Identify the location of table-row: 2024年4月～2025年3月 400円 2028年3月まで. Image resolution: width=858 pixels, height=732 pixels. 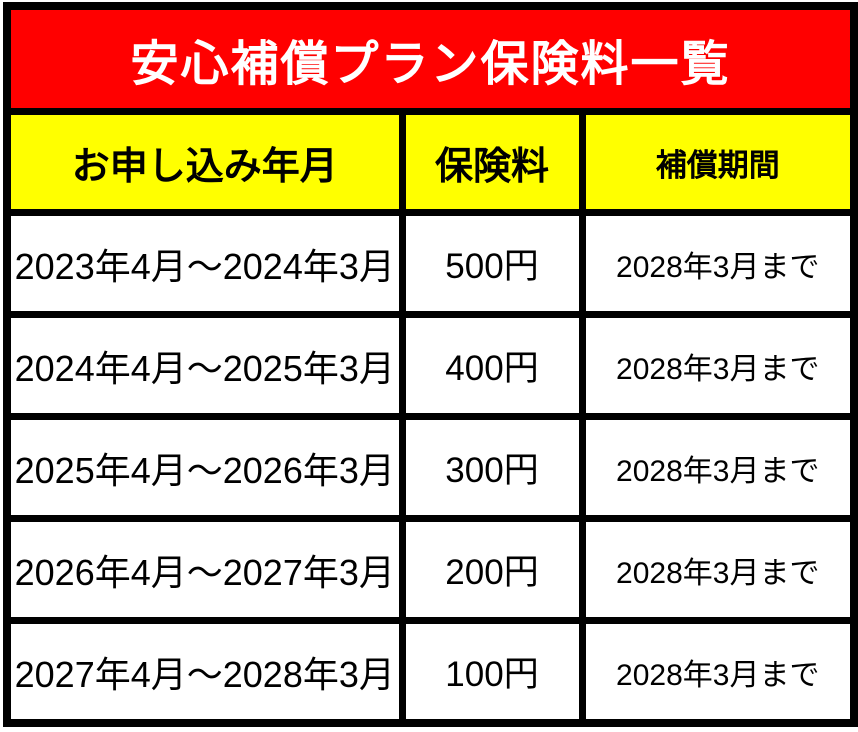
(430, 365).